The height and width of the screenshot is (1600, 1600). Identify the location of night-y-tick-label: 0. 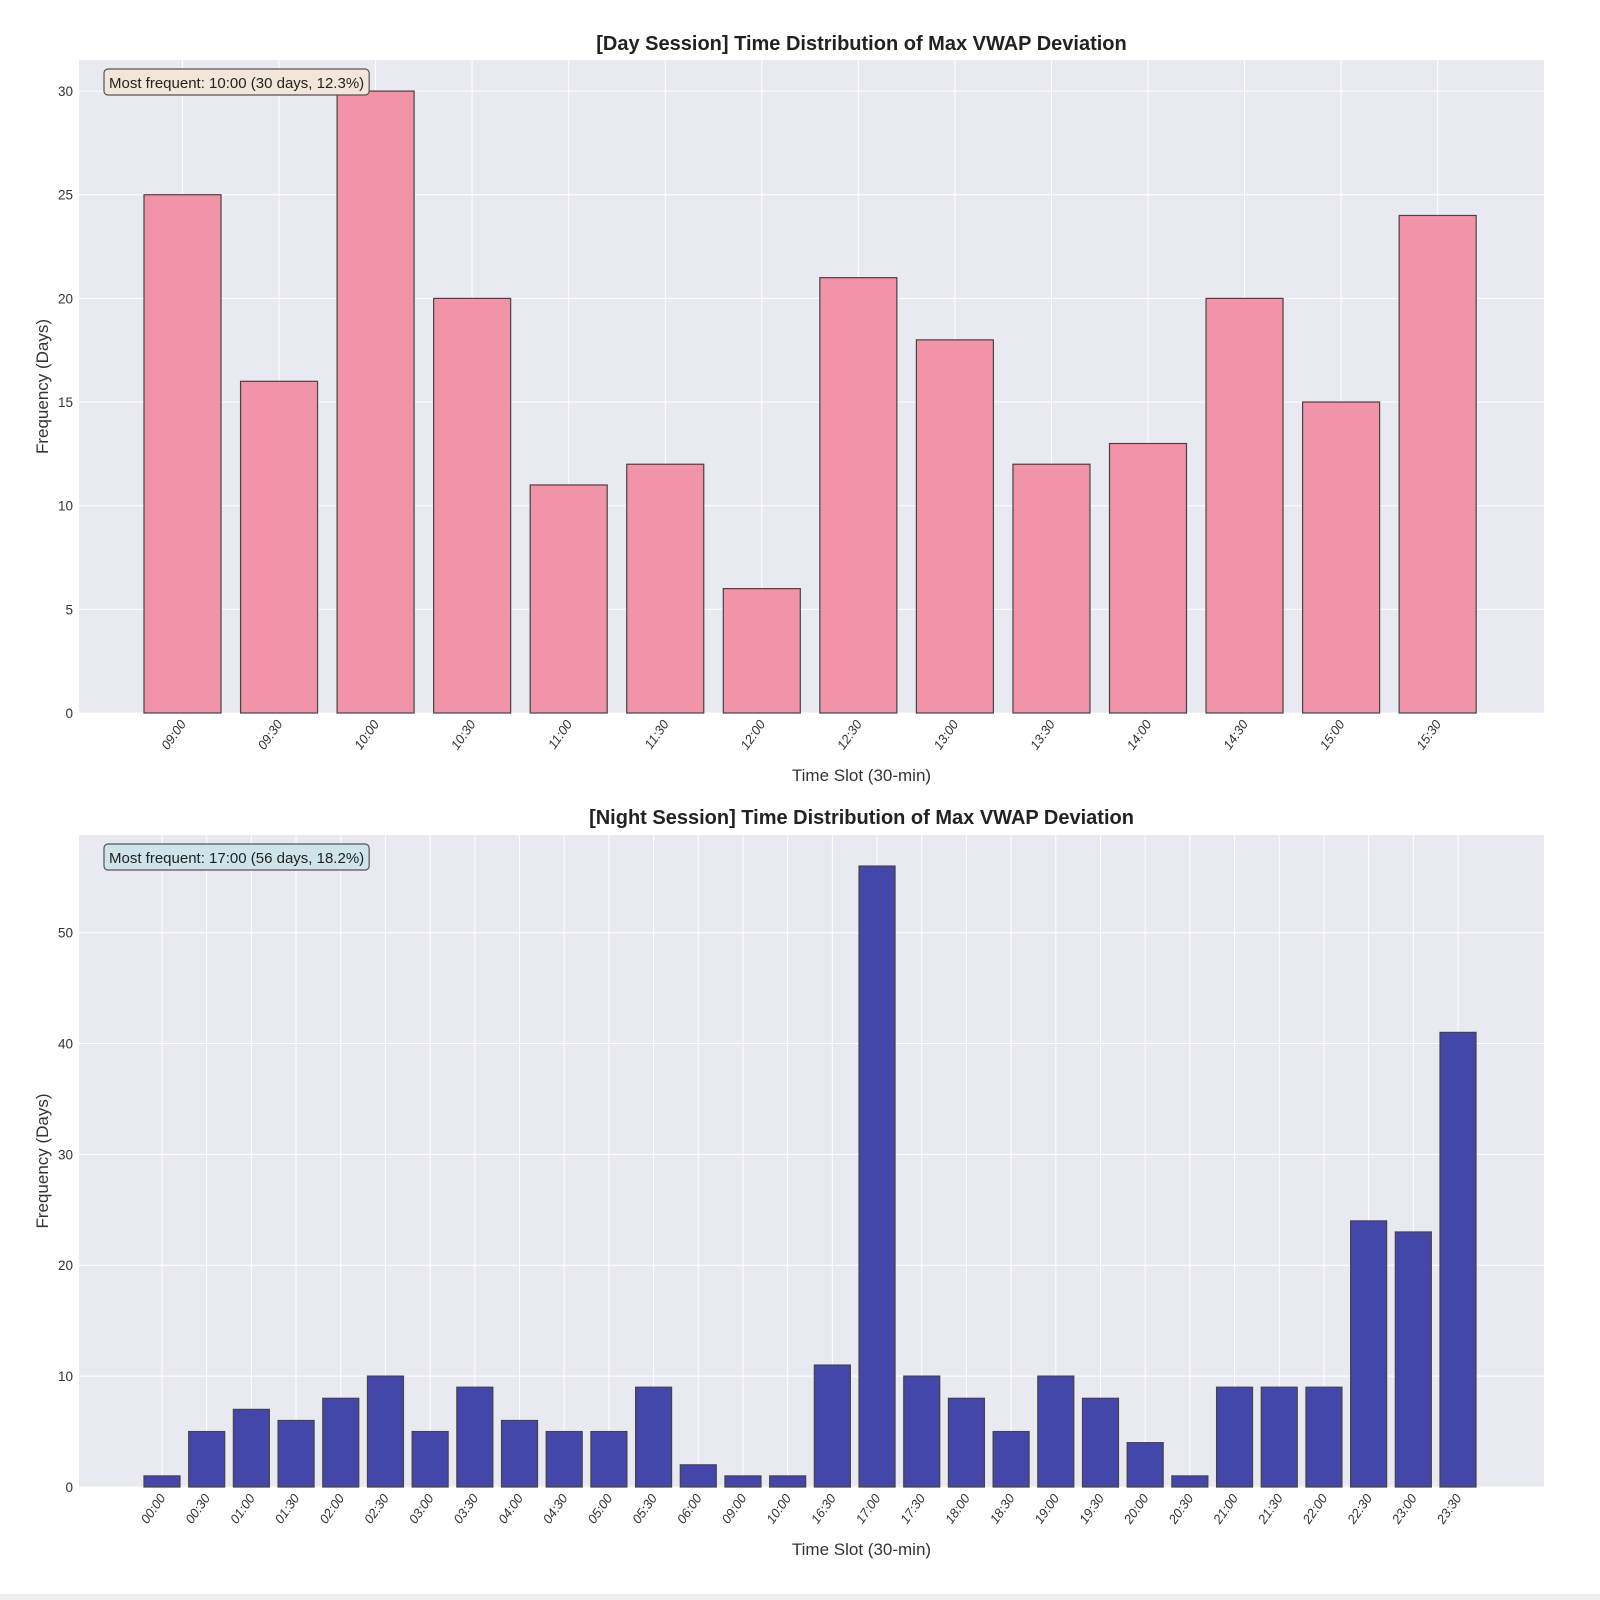
(69, 1487).